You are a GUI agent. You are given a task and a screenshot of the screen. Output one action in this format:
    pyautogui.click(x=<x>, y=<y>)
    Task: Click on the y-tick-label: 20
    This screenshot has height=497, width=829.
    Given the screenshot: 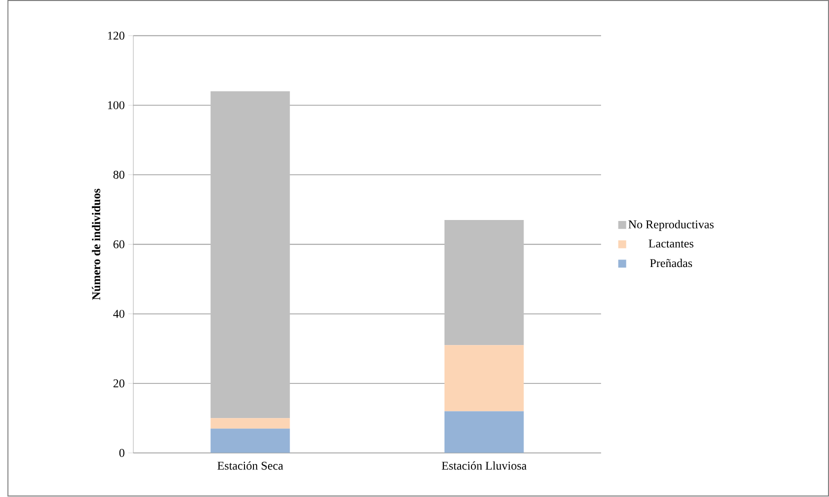 What is the action you would take?
    pyautogui.click(x=119, y=384)
    